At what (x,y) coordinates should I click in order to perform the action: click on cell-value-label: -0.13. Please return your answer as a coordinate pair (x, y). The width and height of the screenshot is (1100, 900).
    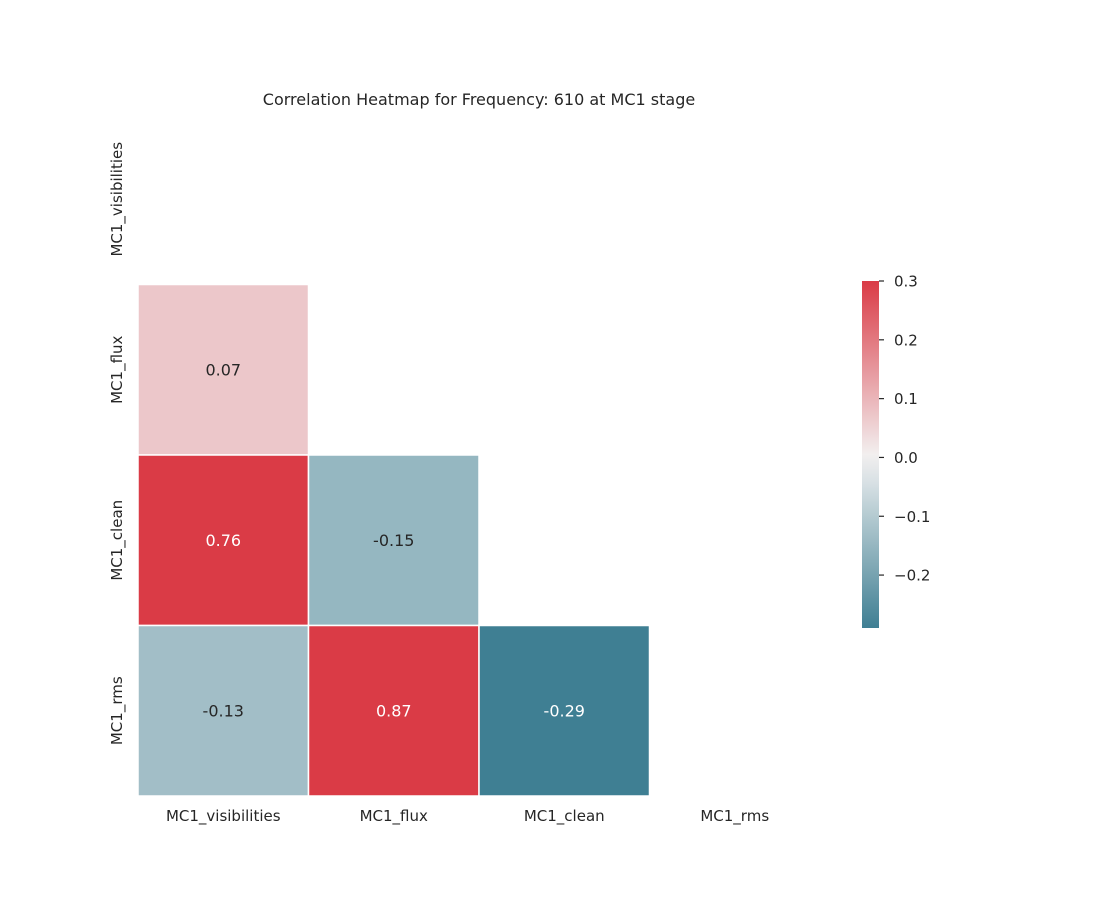
    Looking at the image, I should click on (223, 710).